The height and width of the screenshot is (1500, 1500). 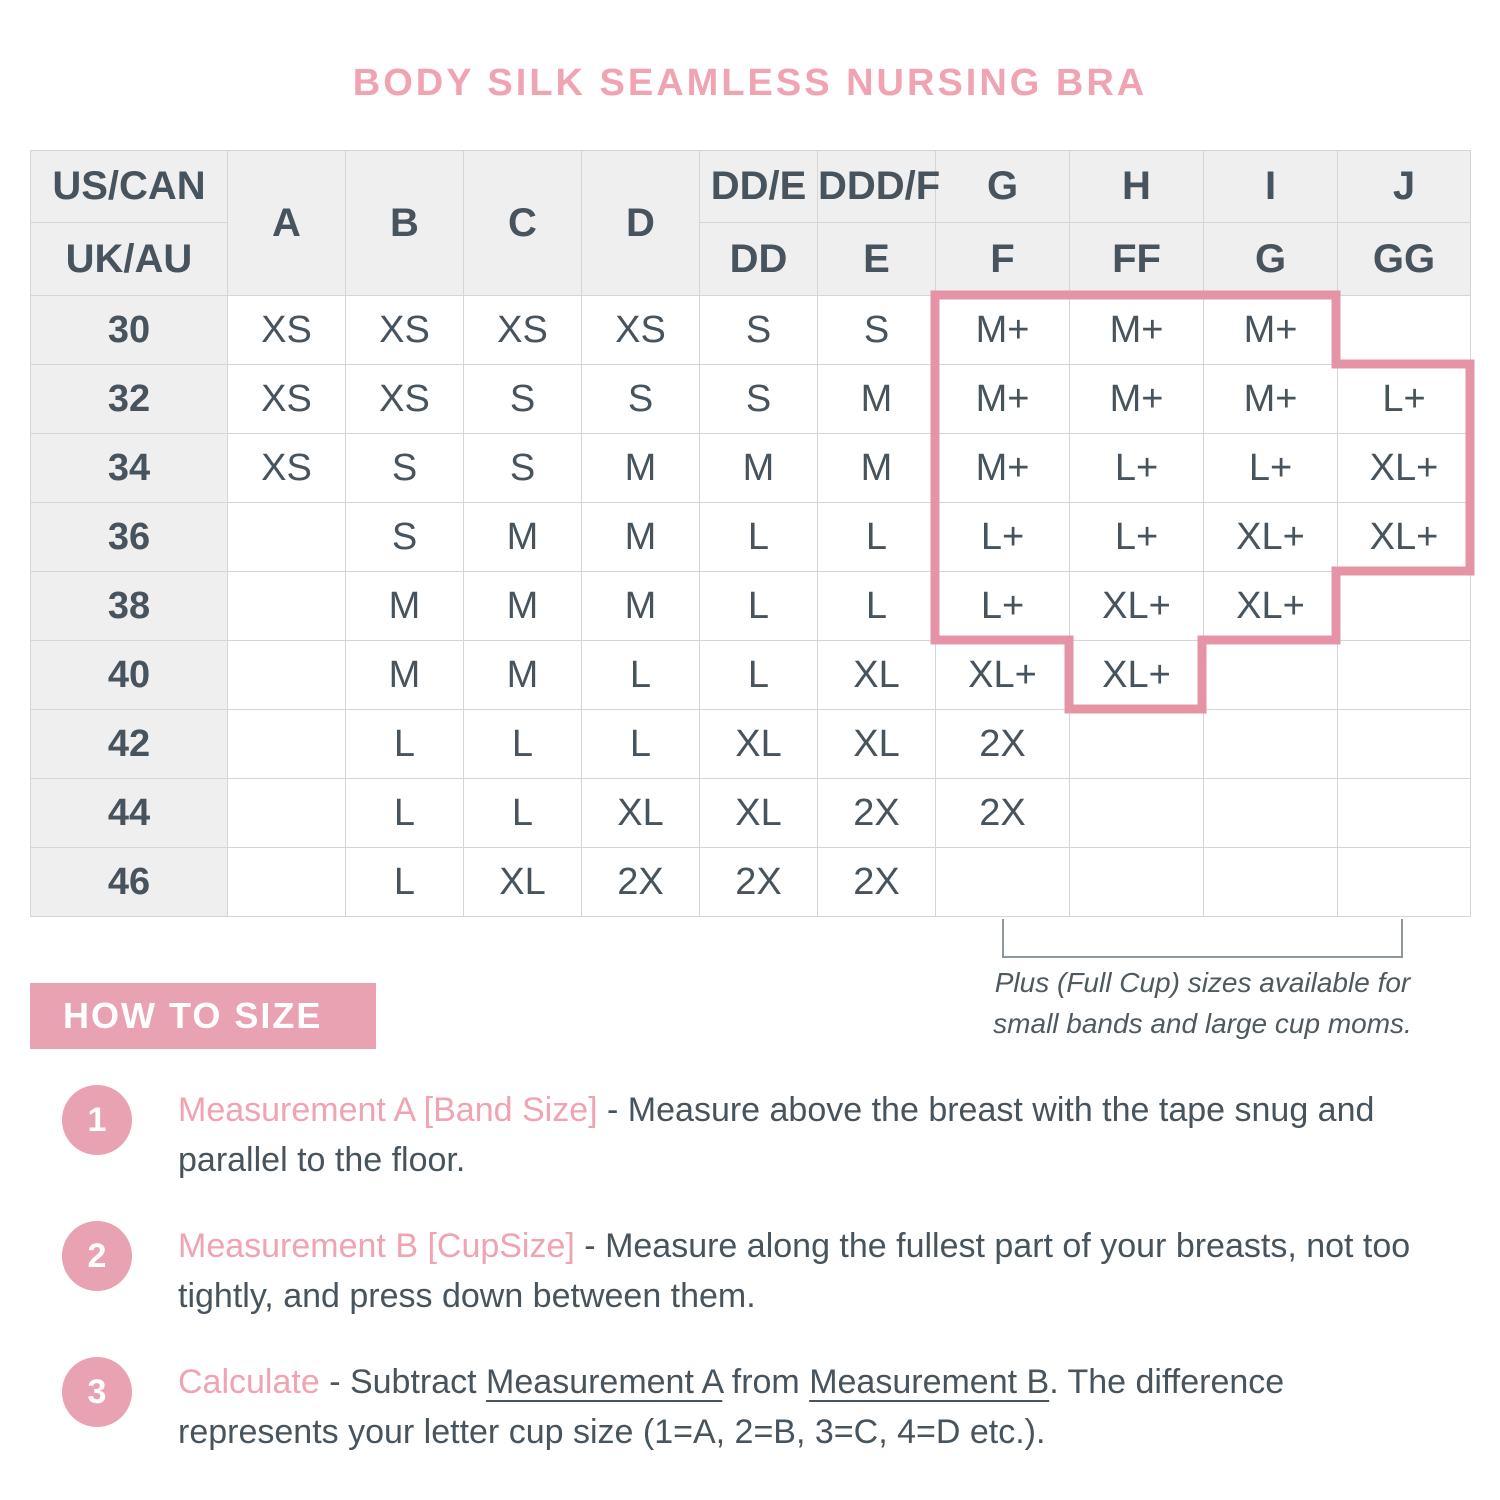 What do you see at coordinates (1270, 186) in the screenshot?
I see `cup-col-i-us: I` at bounding box center [1270, 186].